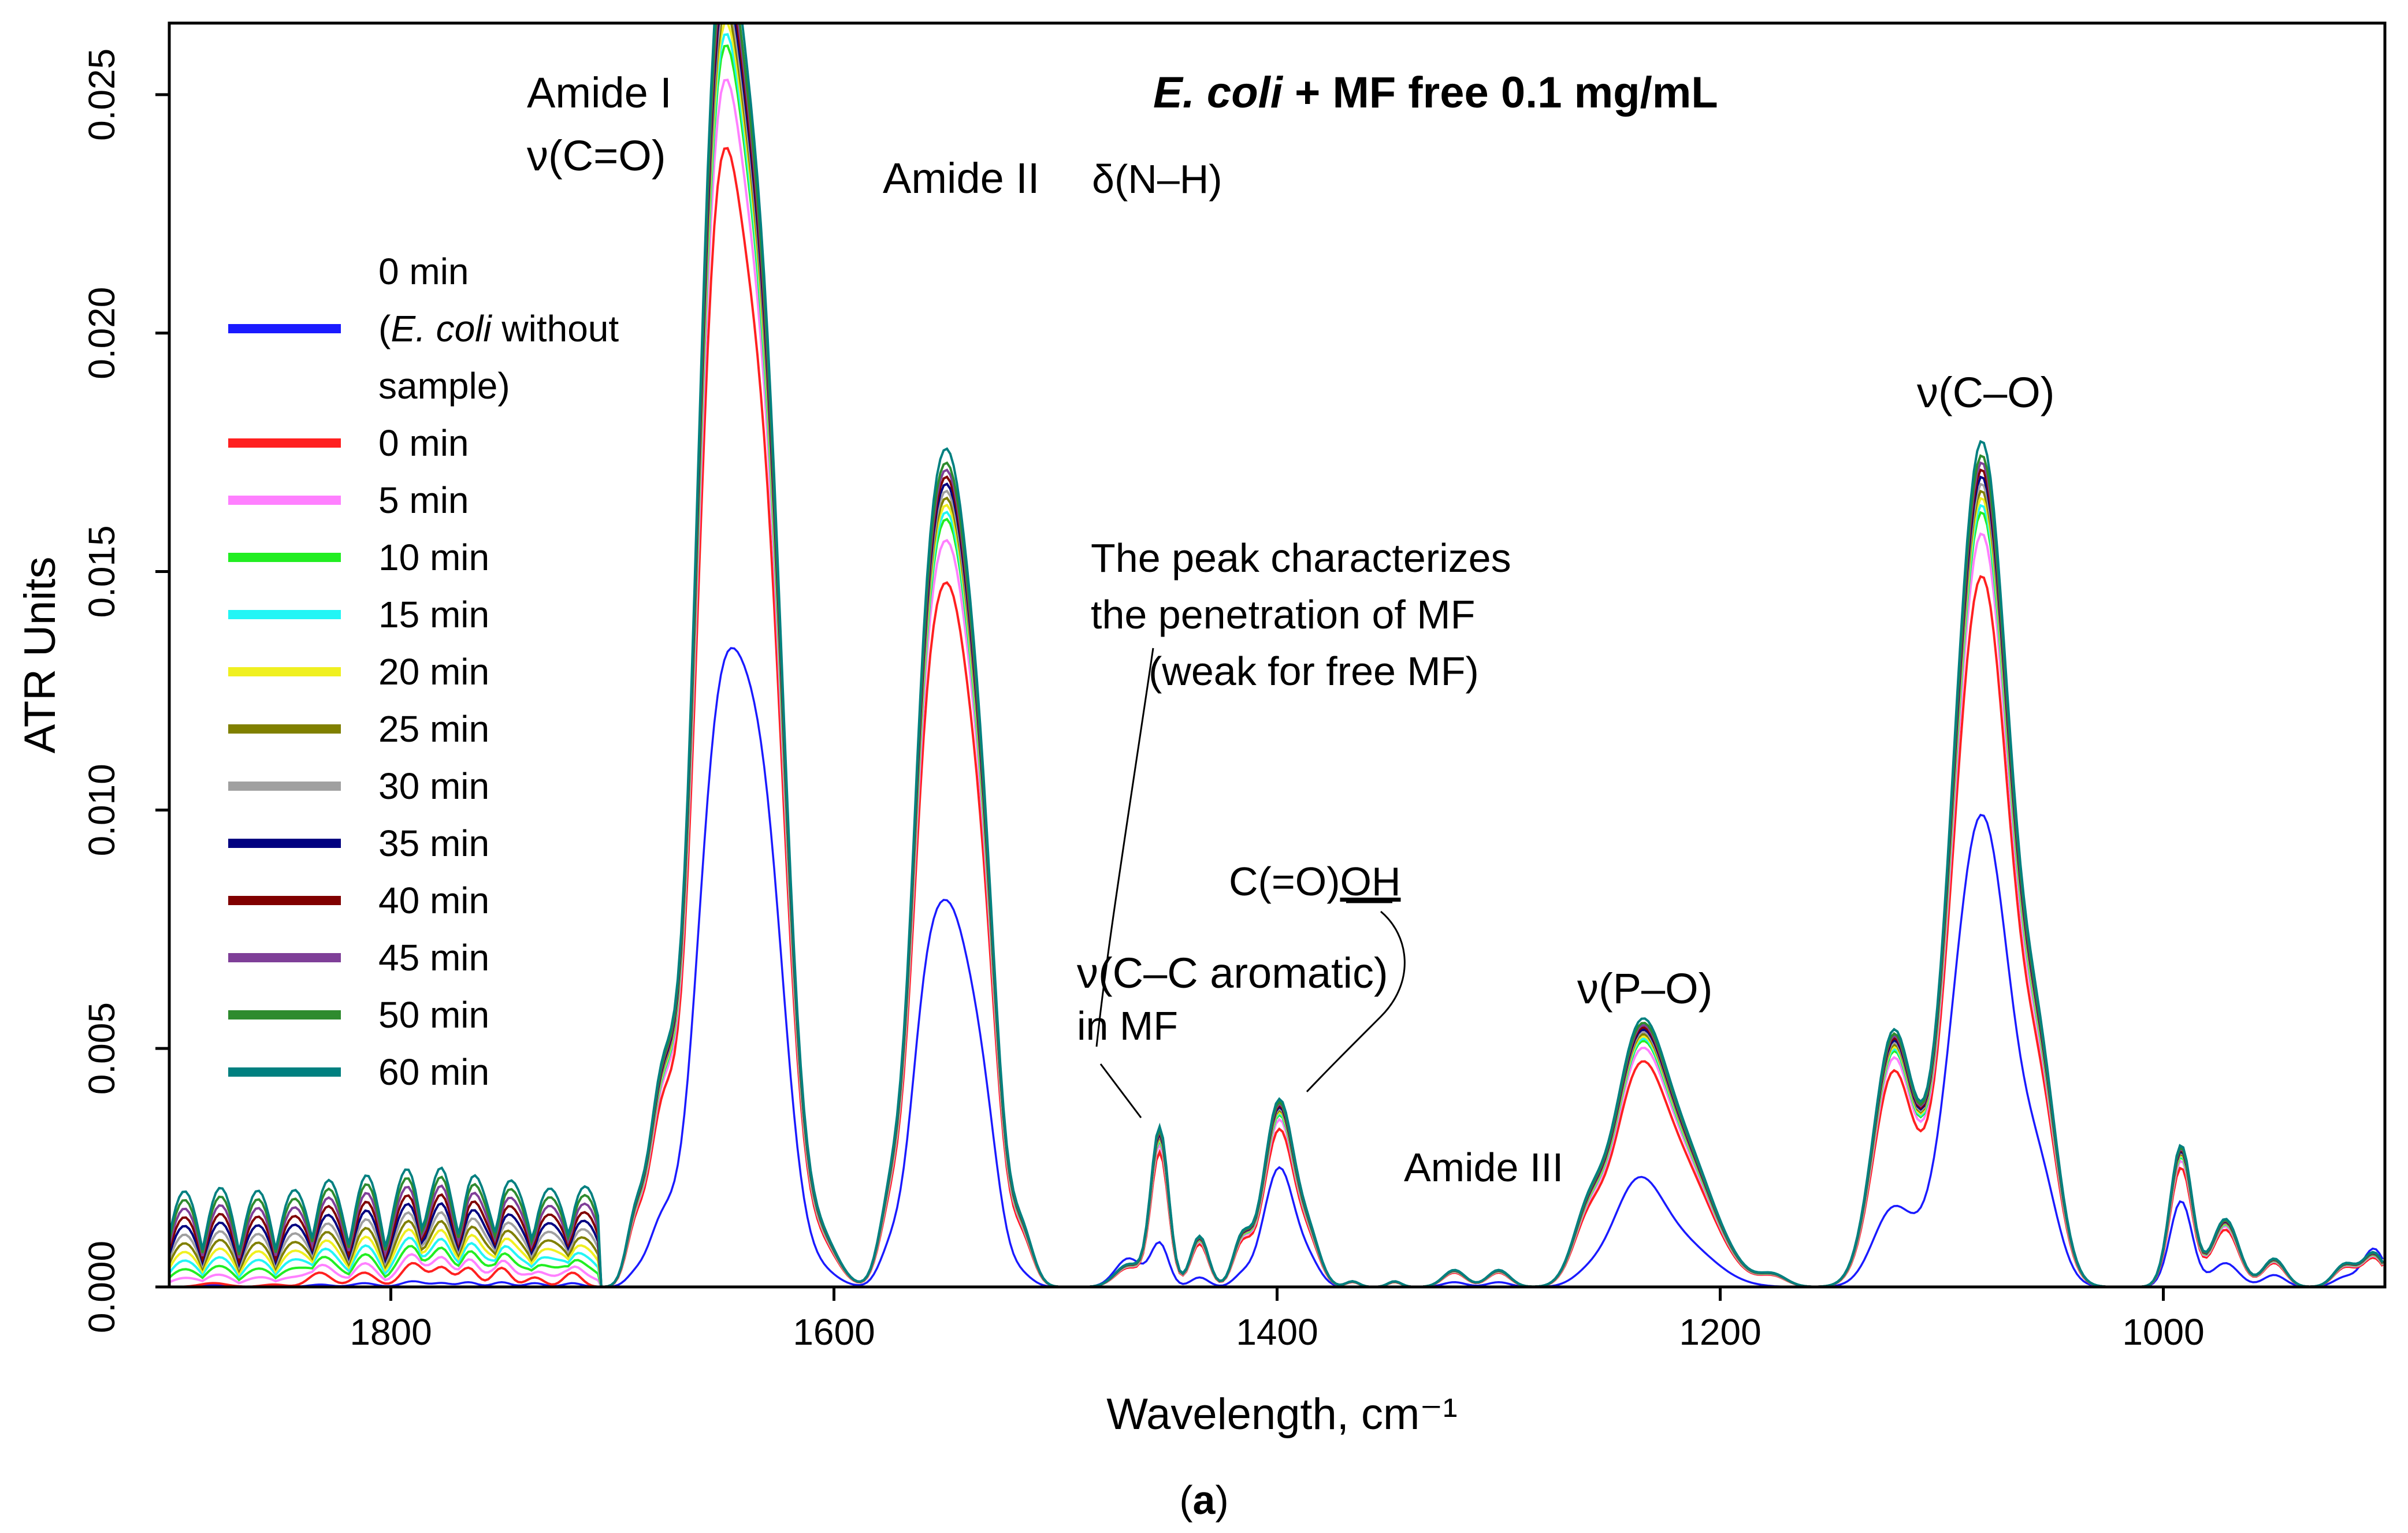 The image size is (2408, 1533). What do you see at coordinates (1283, 614) in the screenshot?
I see `annotation-peak-note-2: the penetration of MF` at bounding box center [1283, 614].